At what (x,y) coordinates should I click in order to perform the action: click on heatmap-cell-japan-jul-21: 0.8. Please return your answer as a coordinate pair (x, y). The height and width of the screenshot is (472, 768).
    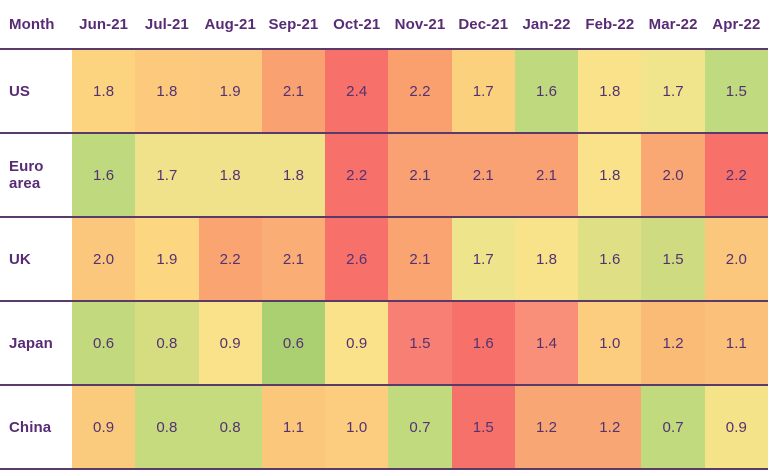
    Looking at the image, I should click on (167, 343).